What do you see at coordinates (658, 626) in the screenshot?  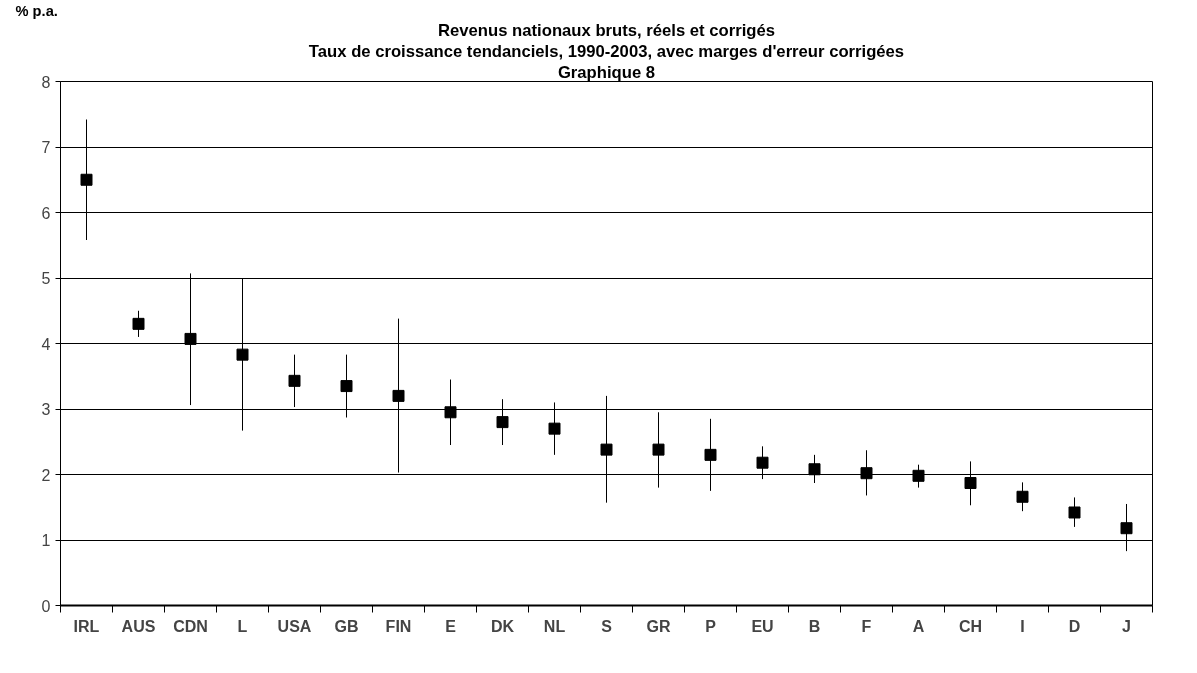 I see `x-tick-label: GR` at bounding box center [658, 626].